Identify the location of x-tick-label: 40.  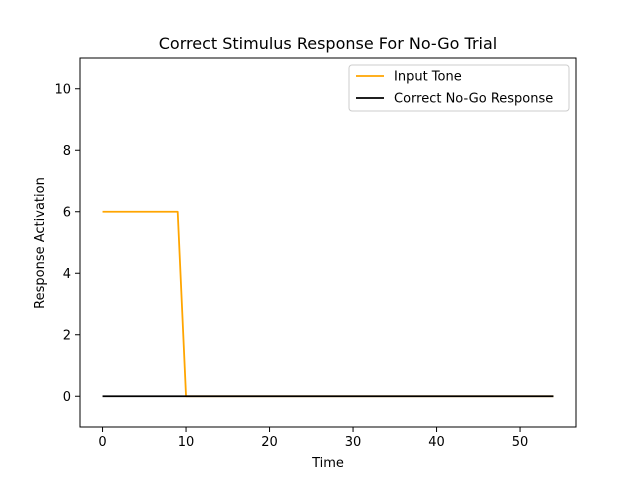
(436, 442).